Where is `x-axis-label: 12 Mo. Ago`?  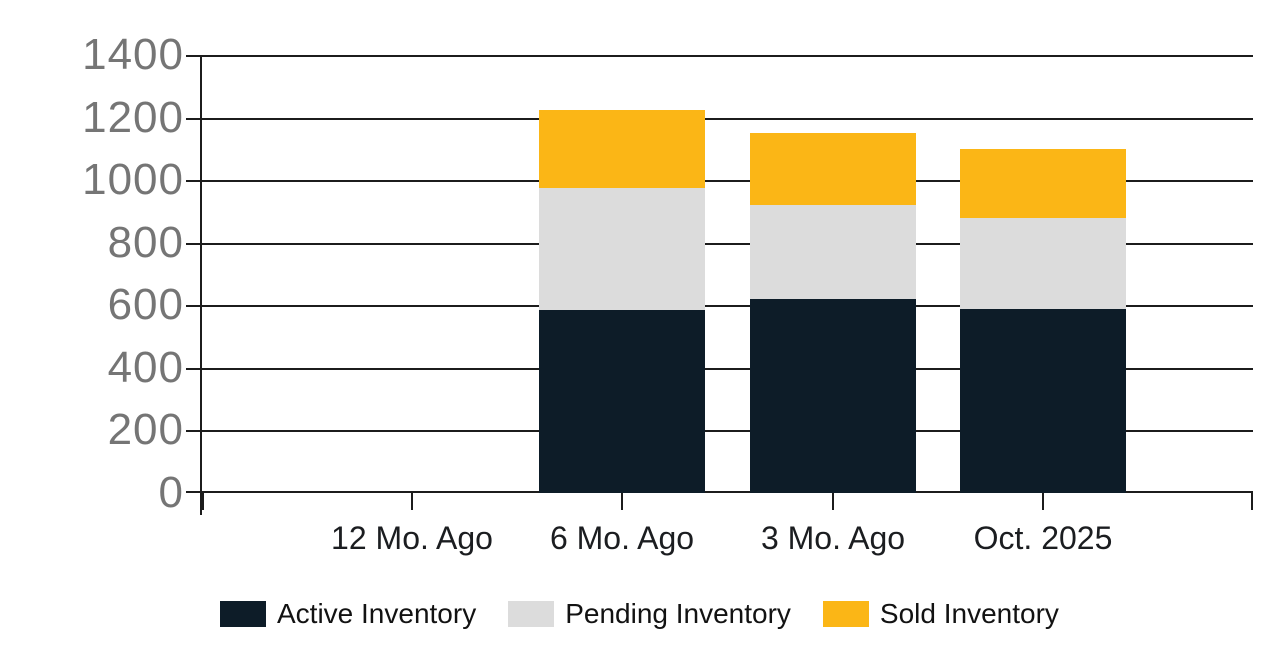 x-axis-label: 12 Mo. Ago is located at coordinates (412, 538).